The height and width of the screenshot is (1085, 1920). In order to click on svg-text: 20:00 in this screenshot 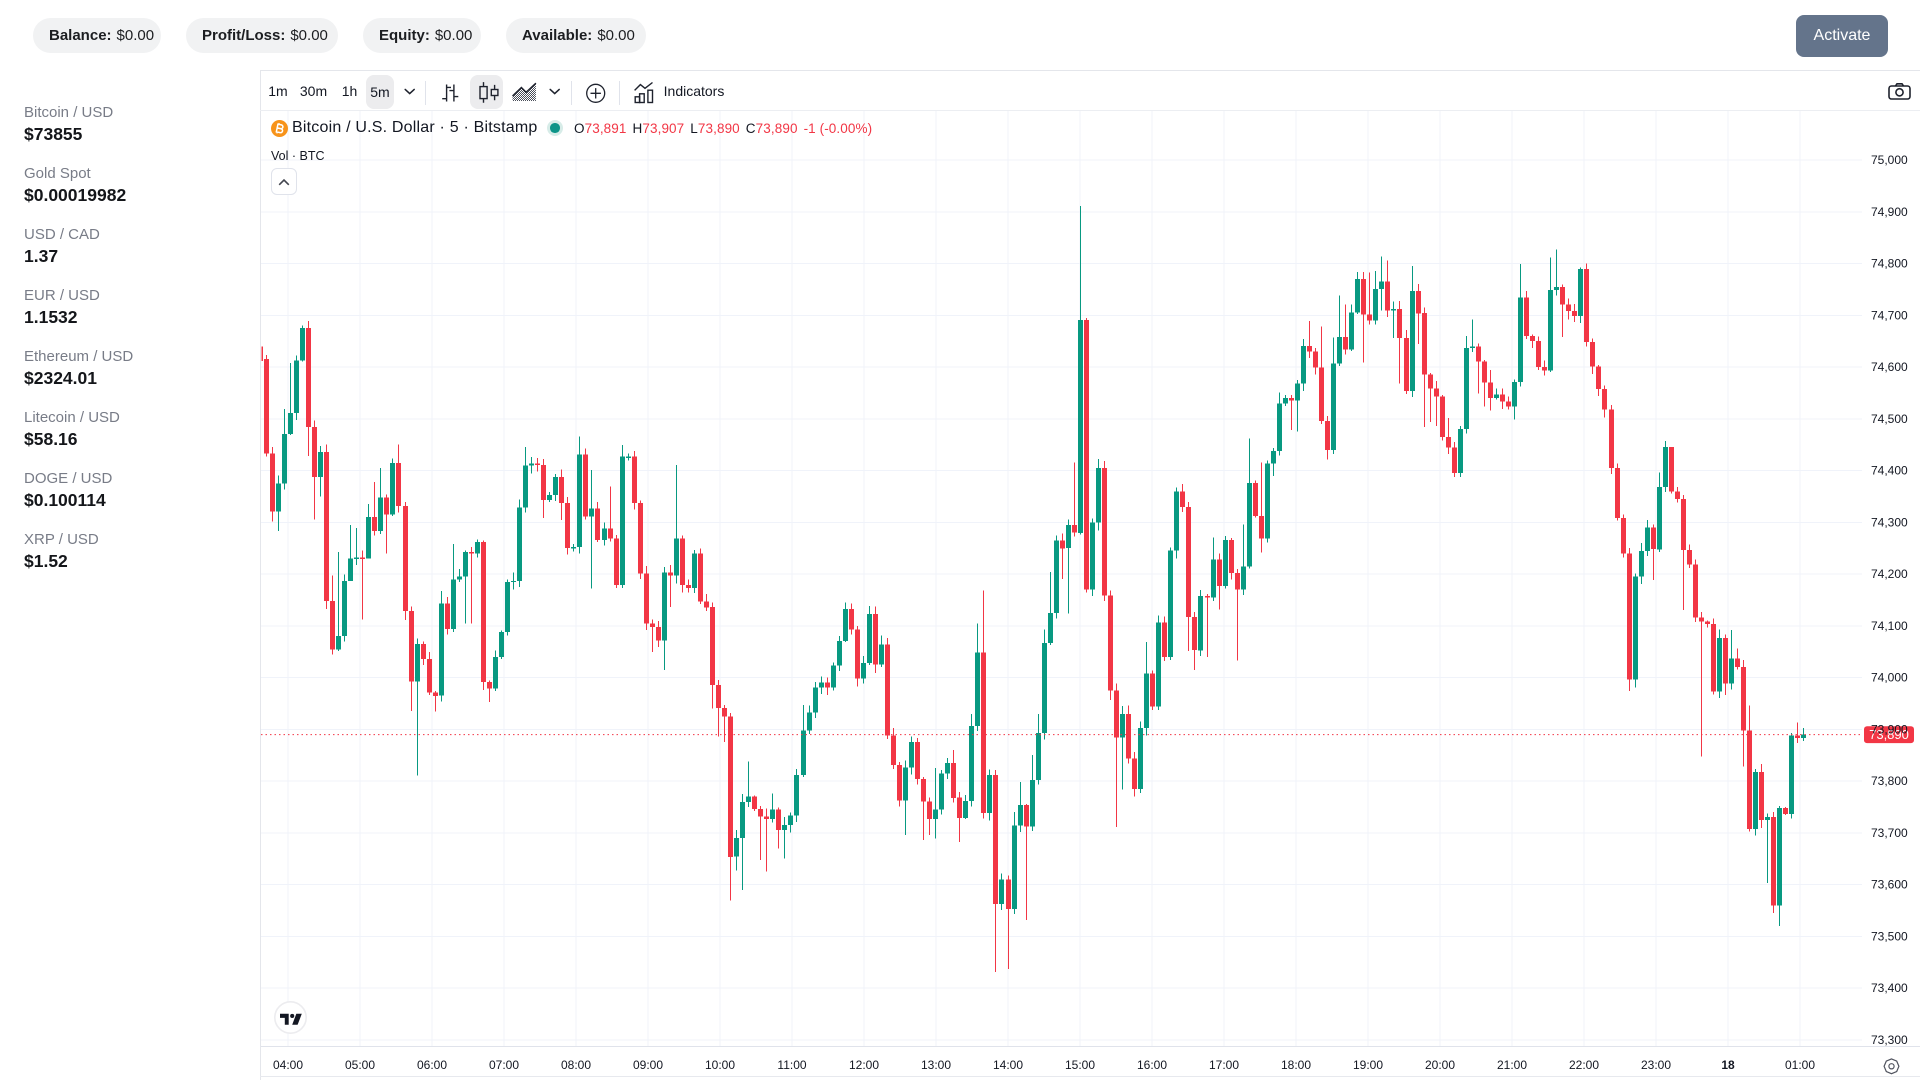, I will do `click(1440, 1065)`.